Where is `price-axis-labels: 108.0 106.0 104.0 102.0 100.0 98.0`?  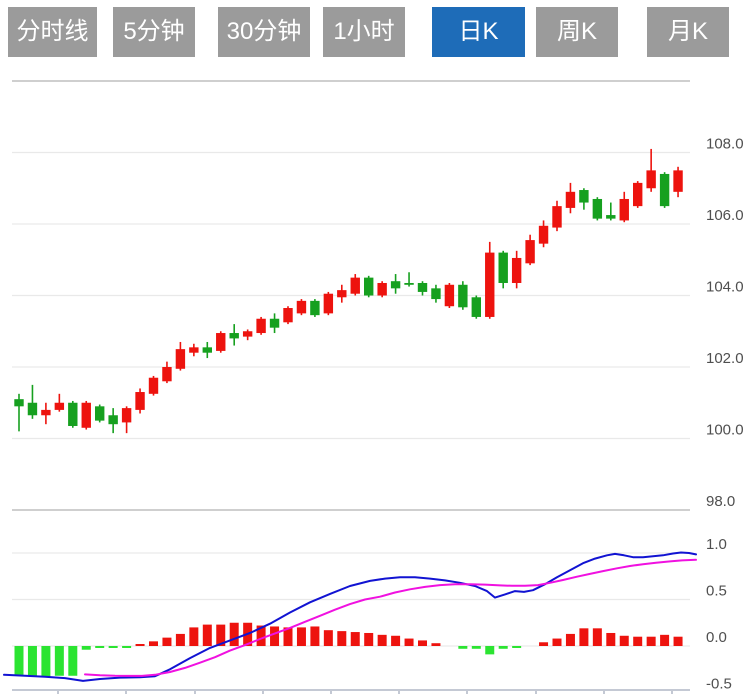 price-axis-labels: 108.0 106.0 104.0 102.0 100.0 98.0 is located at coordinates (725, 323).